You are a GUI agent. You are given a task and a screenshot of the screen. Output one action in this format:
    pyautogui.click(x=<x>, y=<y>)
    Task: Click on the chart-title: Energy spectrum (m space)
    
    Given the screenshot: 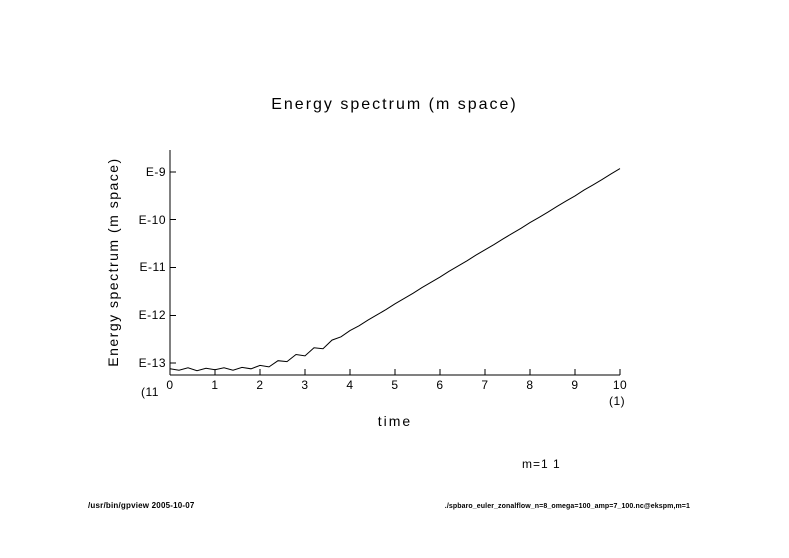 What is the action you would take?
    pyautogui.click(x=394, y=104)
    